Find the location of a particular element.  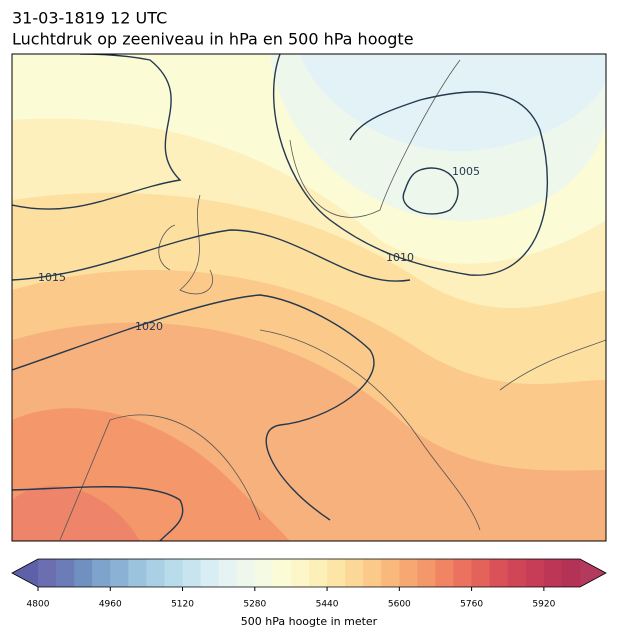

colorbar-label: 500 hPa hoogte in meter is located at coordinates (309, 621).